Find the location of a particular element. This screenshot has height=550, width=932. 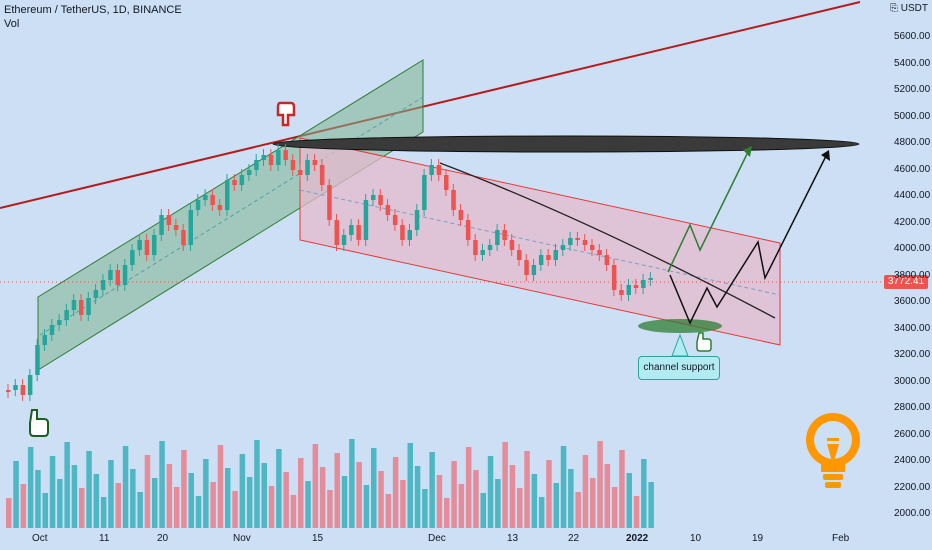

symbol-title: Ethereum / TetherUS, 1D, BINANCE is located at coordinates (93, 10).